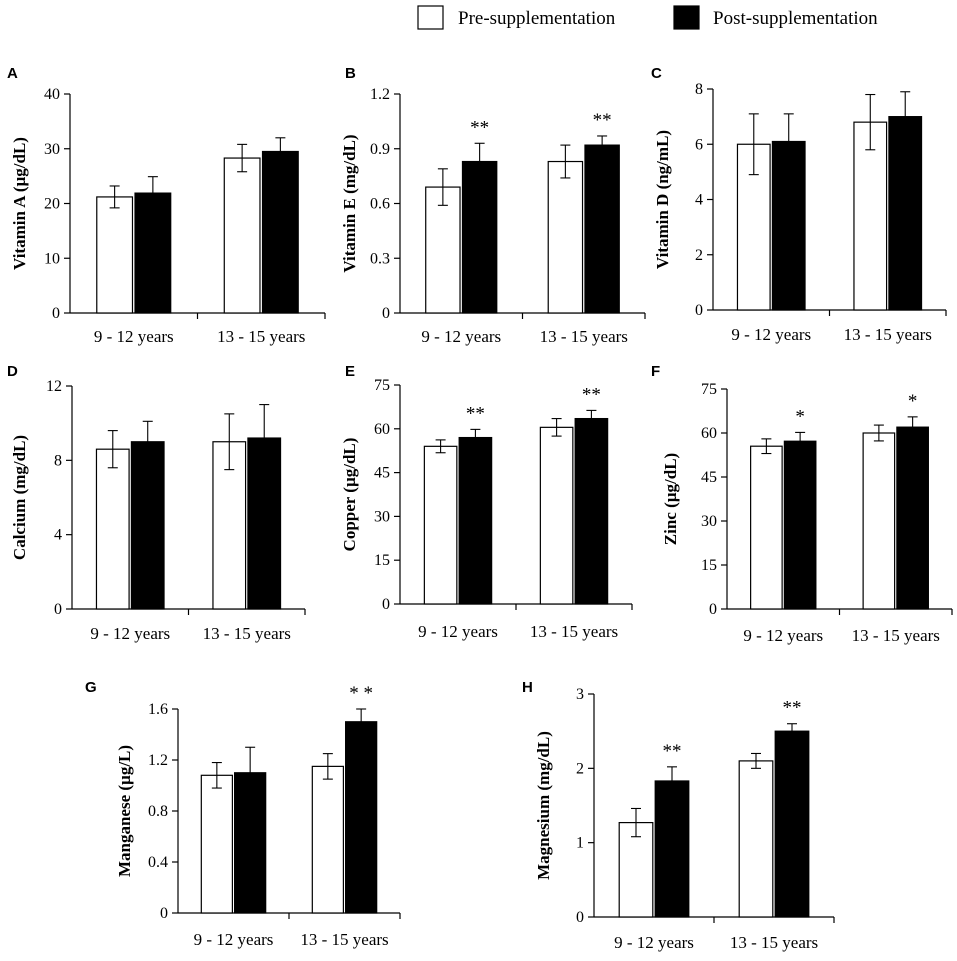 Image resolution: width=957 pixels, height=961 pixels. I want to click on y-tick-label-f: 60, so click(709, 433).